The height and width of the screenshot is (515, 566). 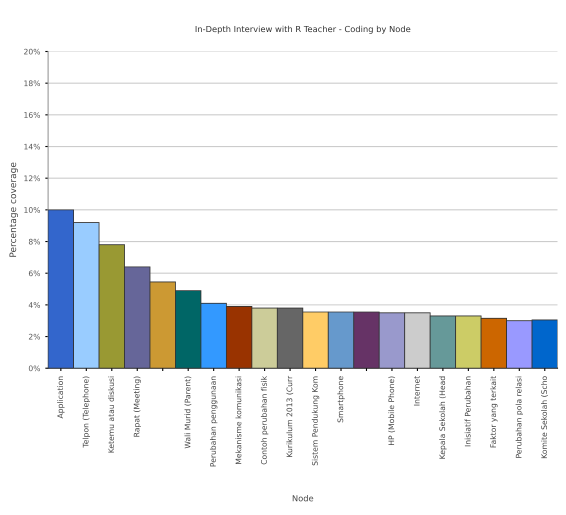 I want to click on y-axis-title: Percentage coverage, so click(x=13, y=209).